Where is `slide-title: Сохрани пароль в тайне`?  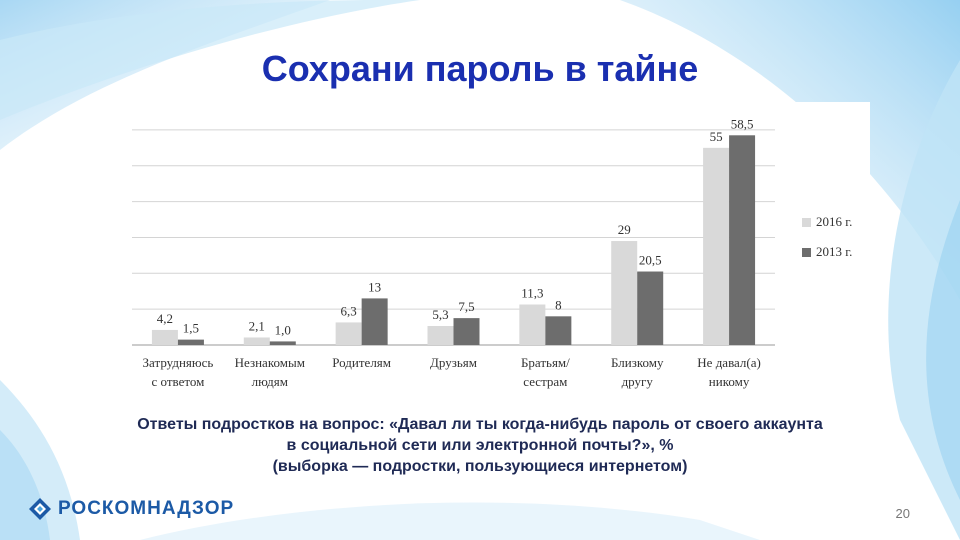 slide-title: Сохрани пароль в тайне is located at coordinates (480, 68).